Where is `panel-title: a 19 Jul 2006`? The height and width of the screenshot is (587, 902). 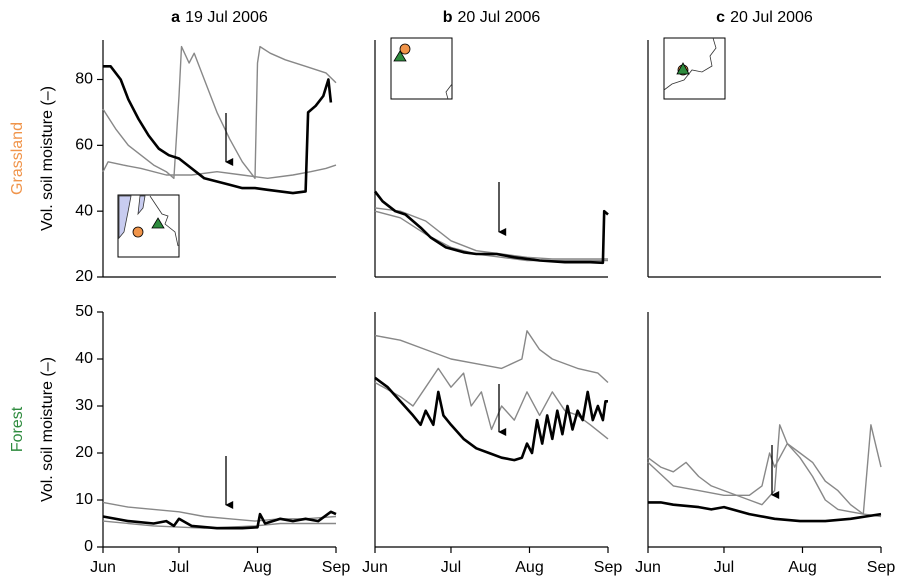 panel-title: a 19 Jul 2006 is located at coordinates (219, 17).